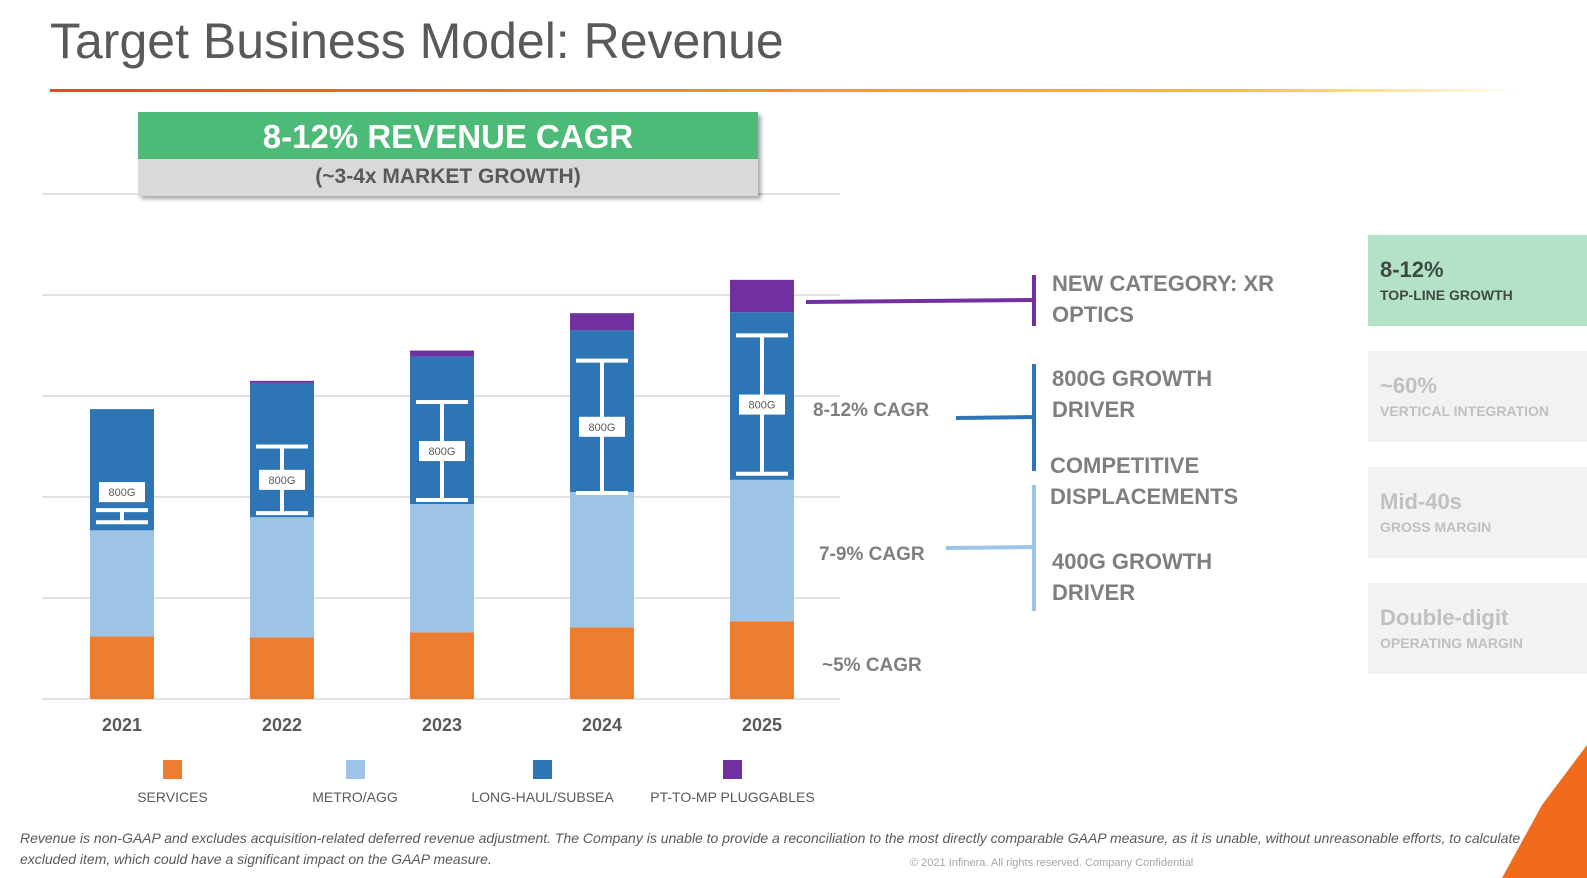 The image size is (1587, 878). I want to click on x-tick-label: 2021, so click(122, 725).